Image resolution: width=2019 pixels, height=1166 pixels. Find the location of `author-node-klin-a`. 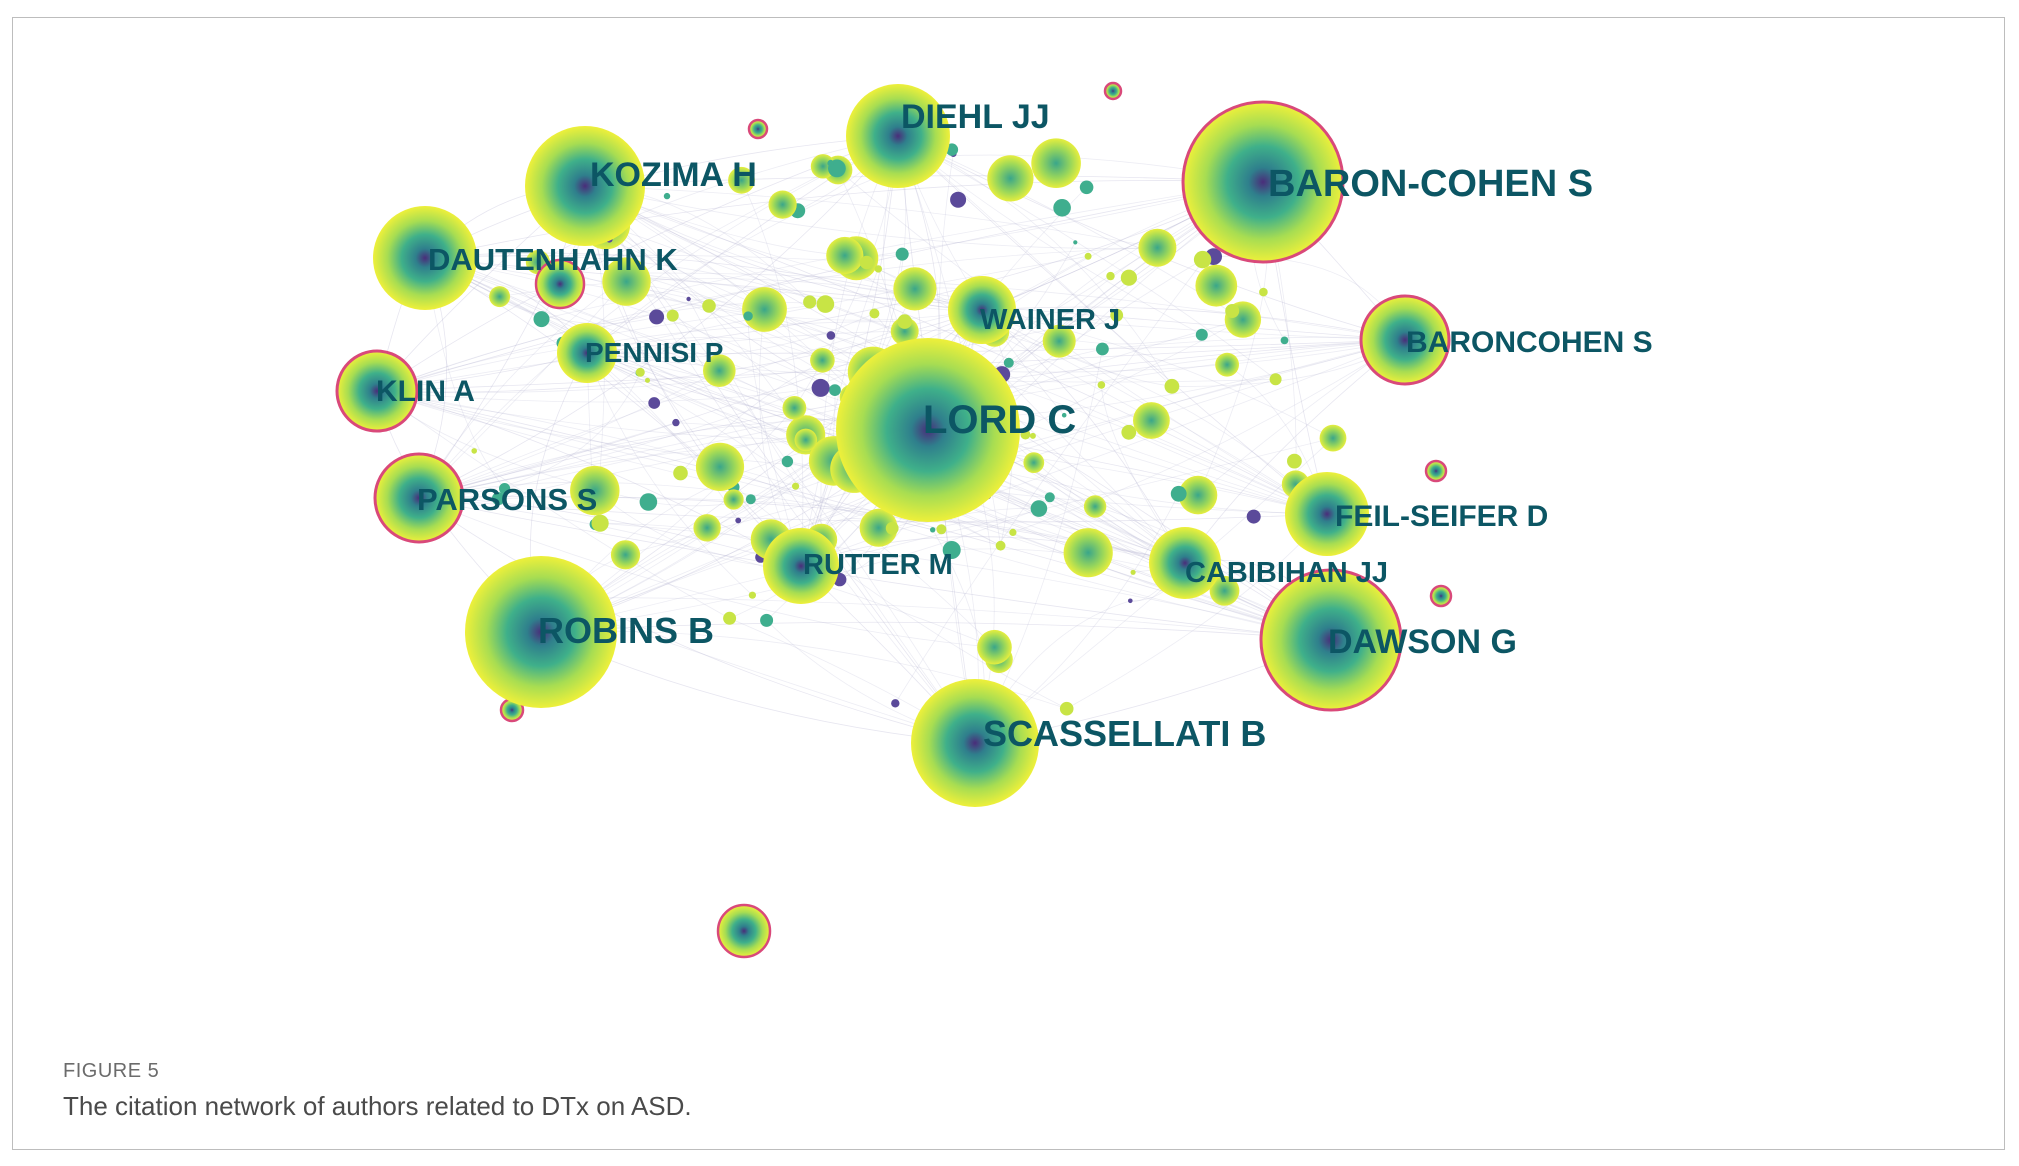

author-node-klin-a is located at coordinates (377, 391).